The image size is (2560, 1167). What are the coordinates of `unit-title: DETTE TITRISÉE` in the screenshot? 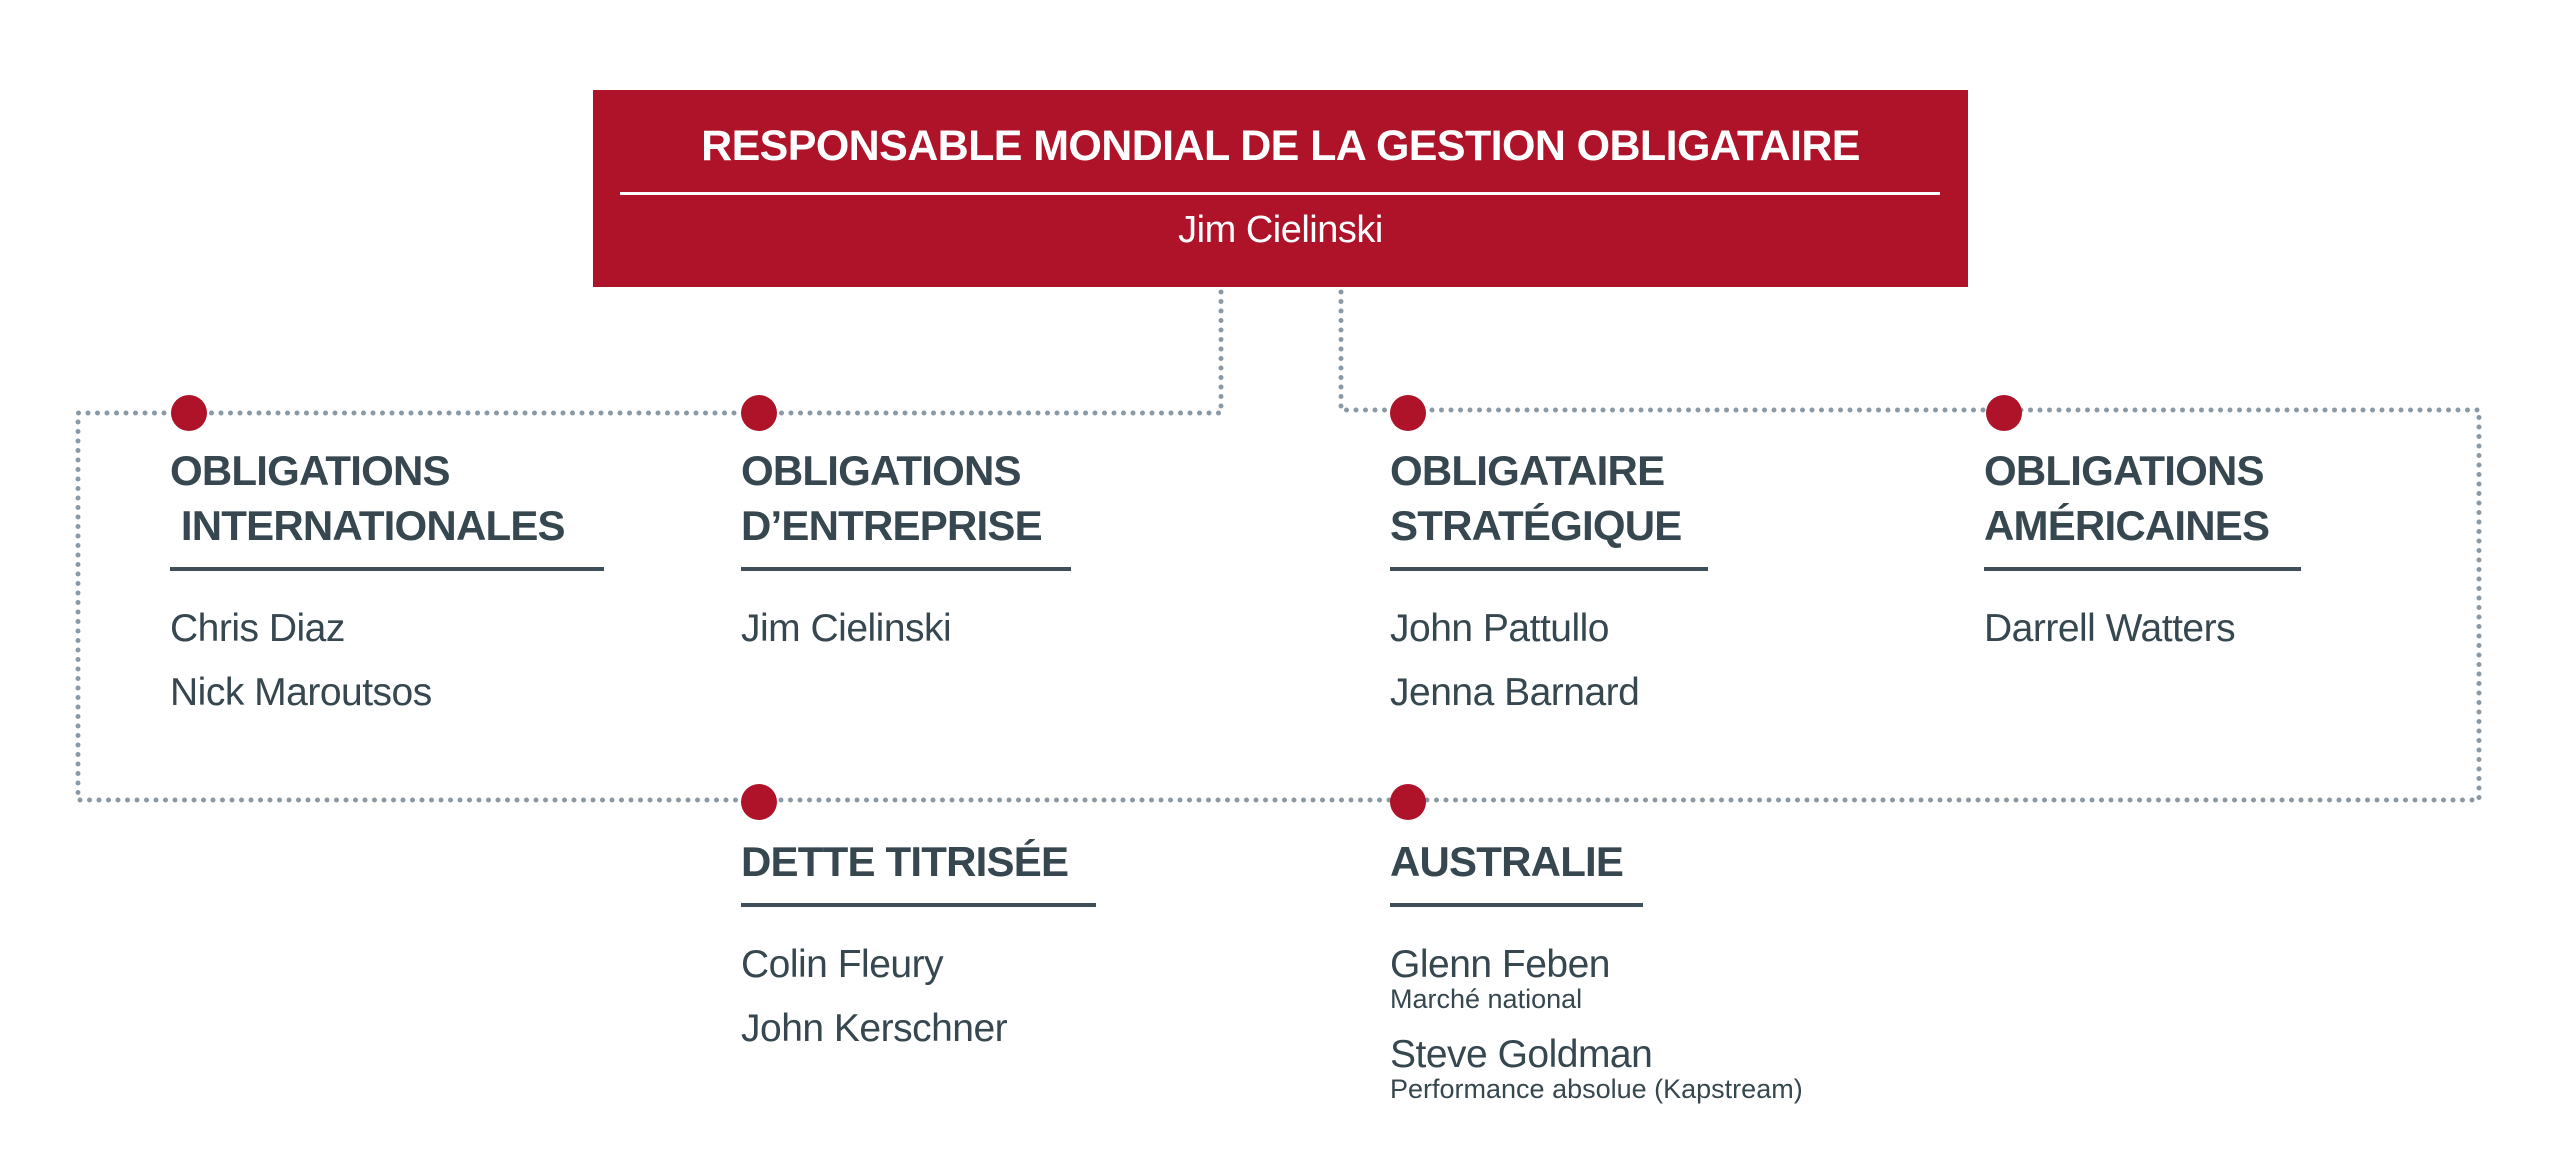 It's located at (905, 861).